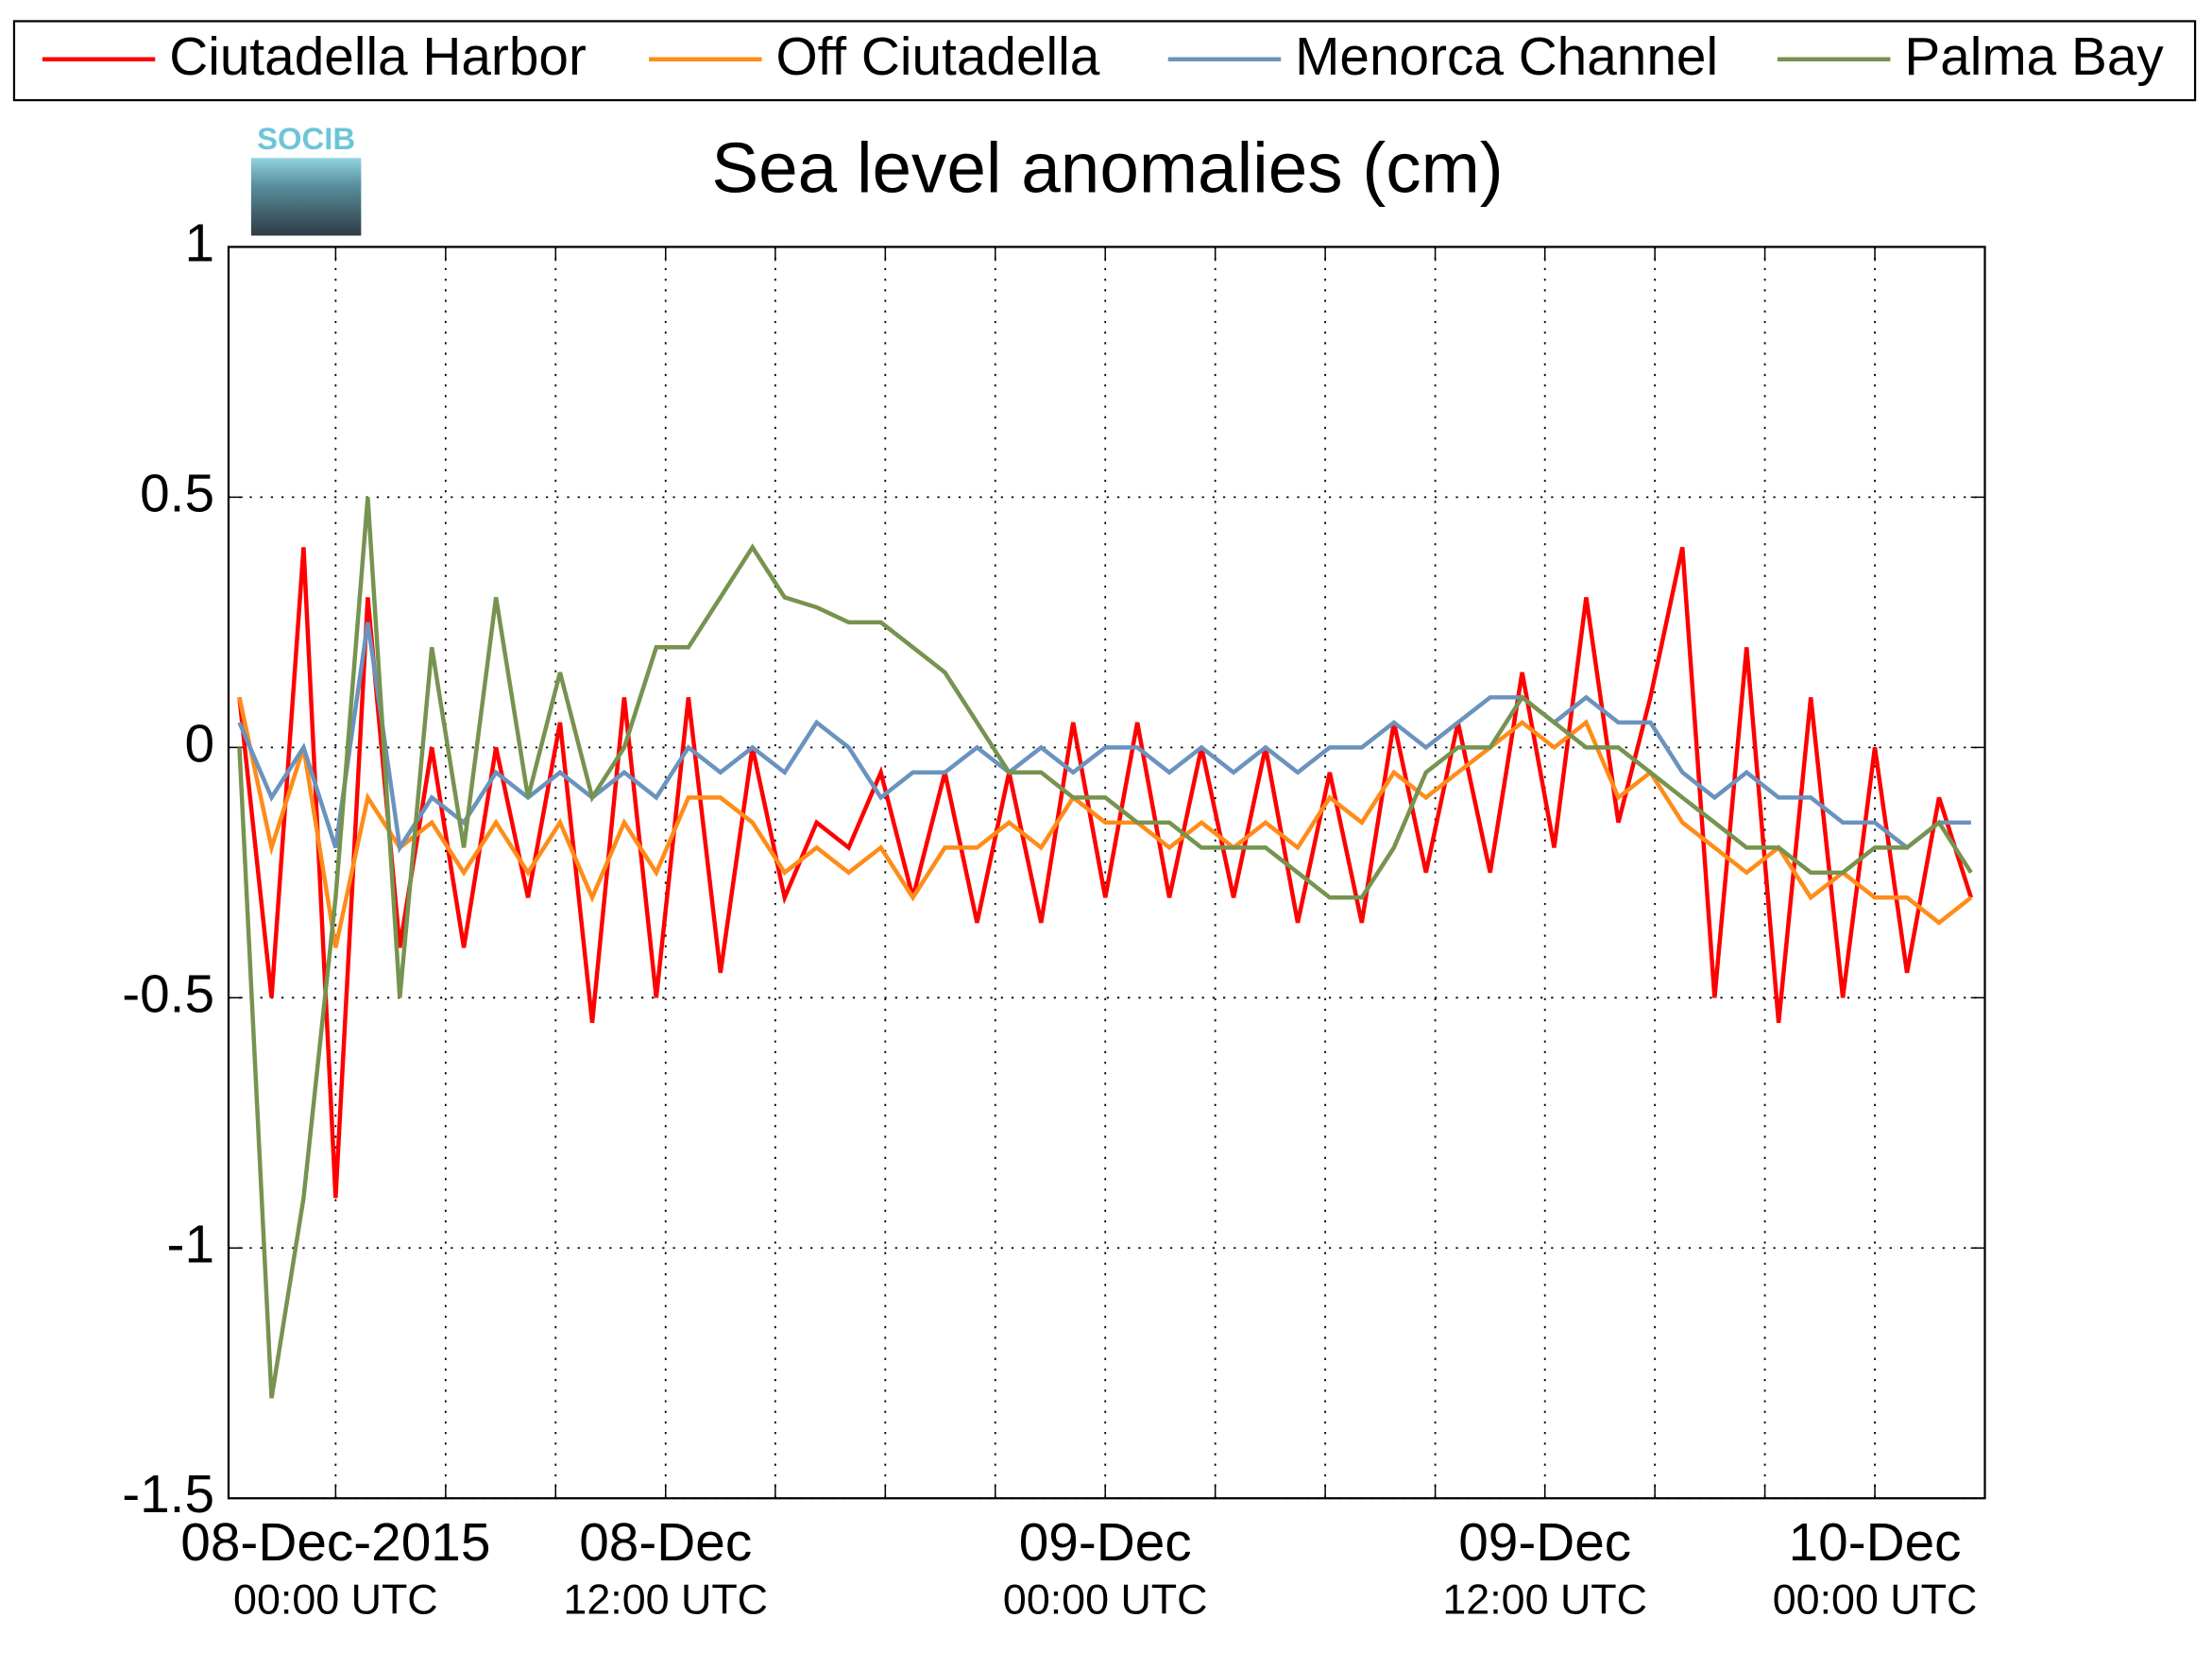  I want to click on legend-item: Palma Bay, so click(1970, 57).